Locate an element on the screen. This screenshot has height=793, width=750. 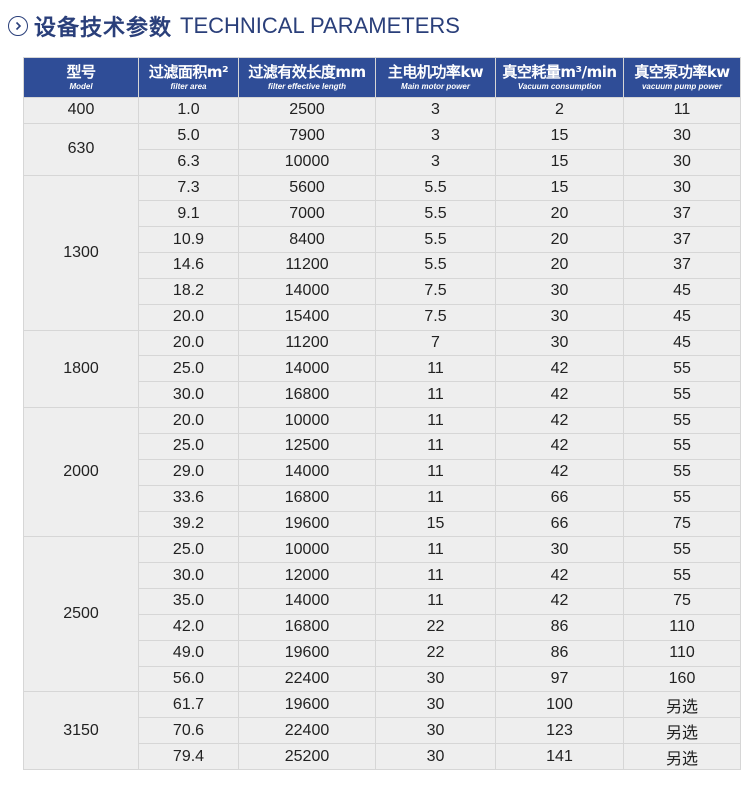
table-row: 56.0 22400 30 97 160 is located at coordinates (382, 679).